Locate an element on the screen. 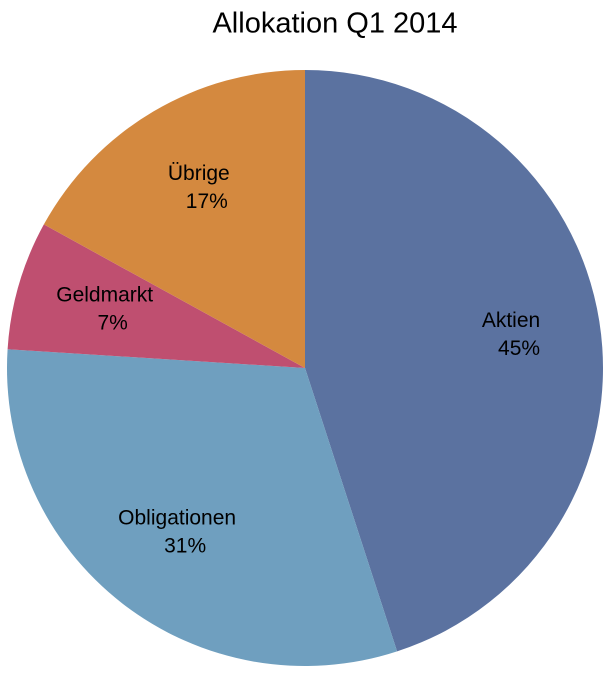  chart-title: Allokation Q1 2014 is located at coordinates (334, 24).